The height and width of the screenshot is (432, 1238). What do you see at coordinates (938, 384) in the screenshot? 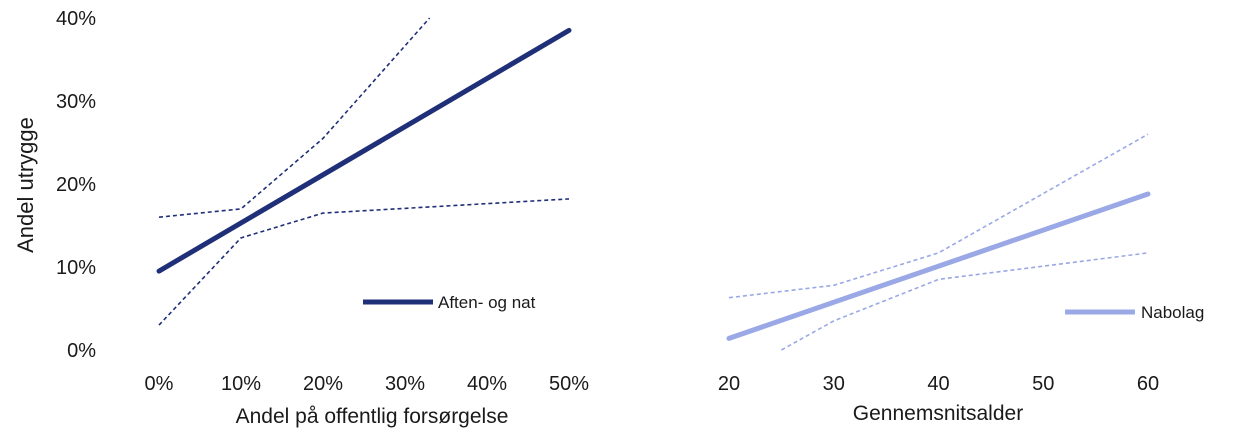
I see `x-tick-label: 40` at bounding box center [938, 384].